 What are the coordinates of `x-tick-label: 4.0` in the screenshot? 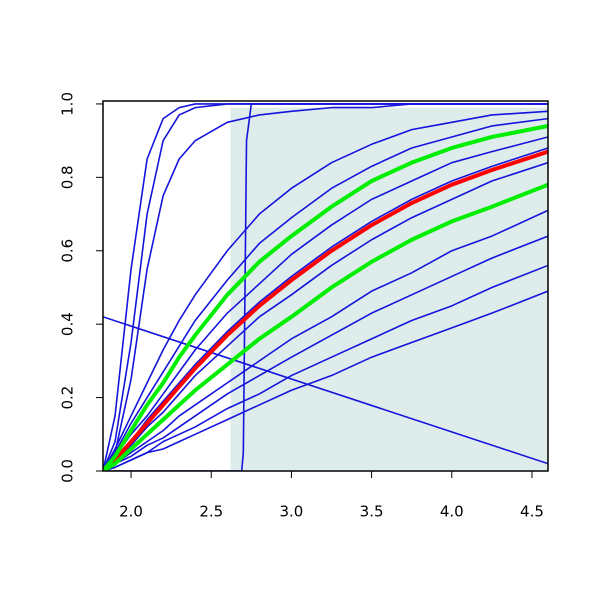 It's located at (452, 512).